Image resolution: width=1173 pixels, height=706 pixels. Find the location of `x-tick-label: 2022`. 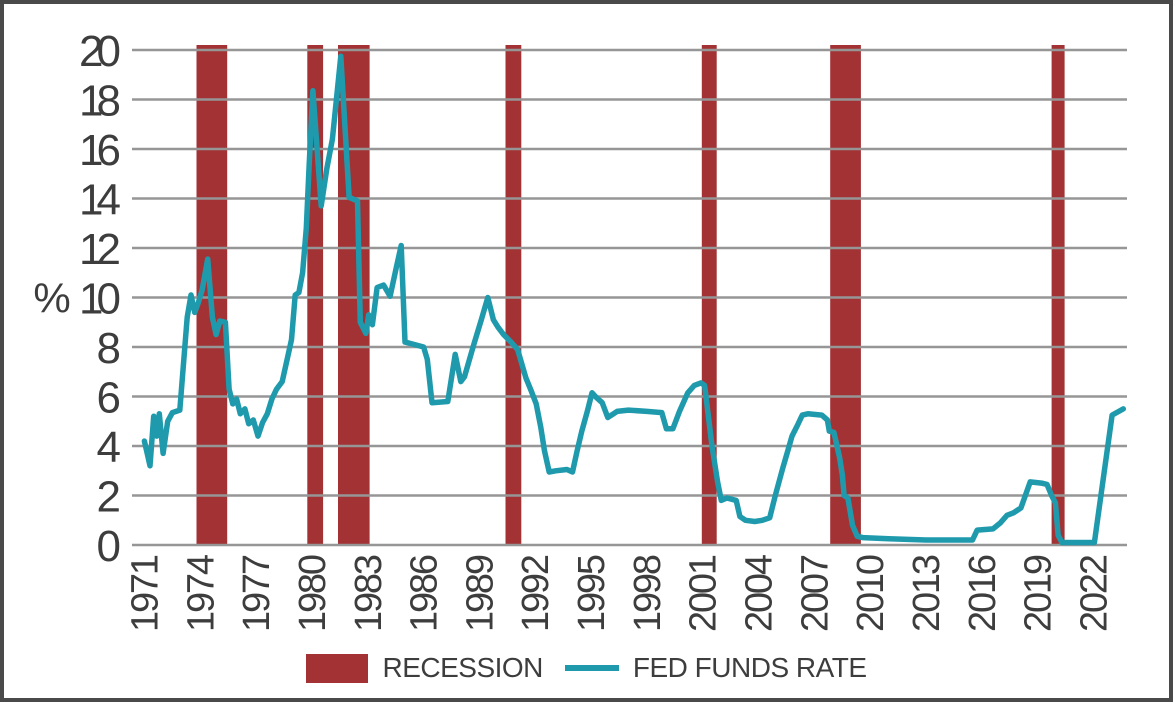

x-tick-label: 2022 is located at coordinates (1095, 593).